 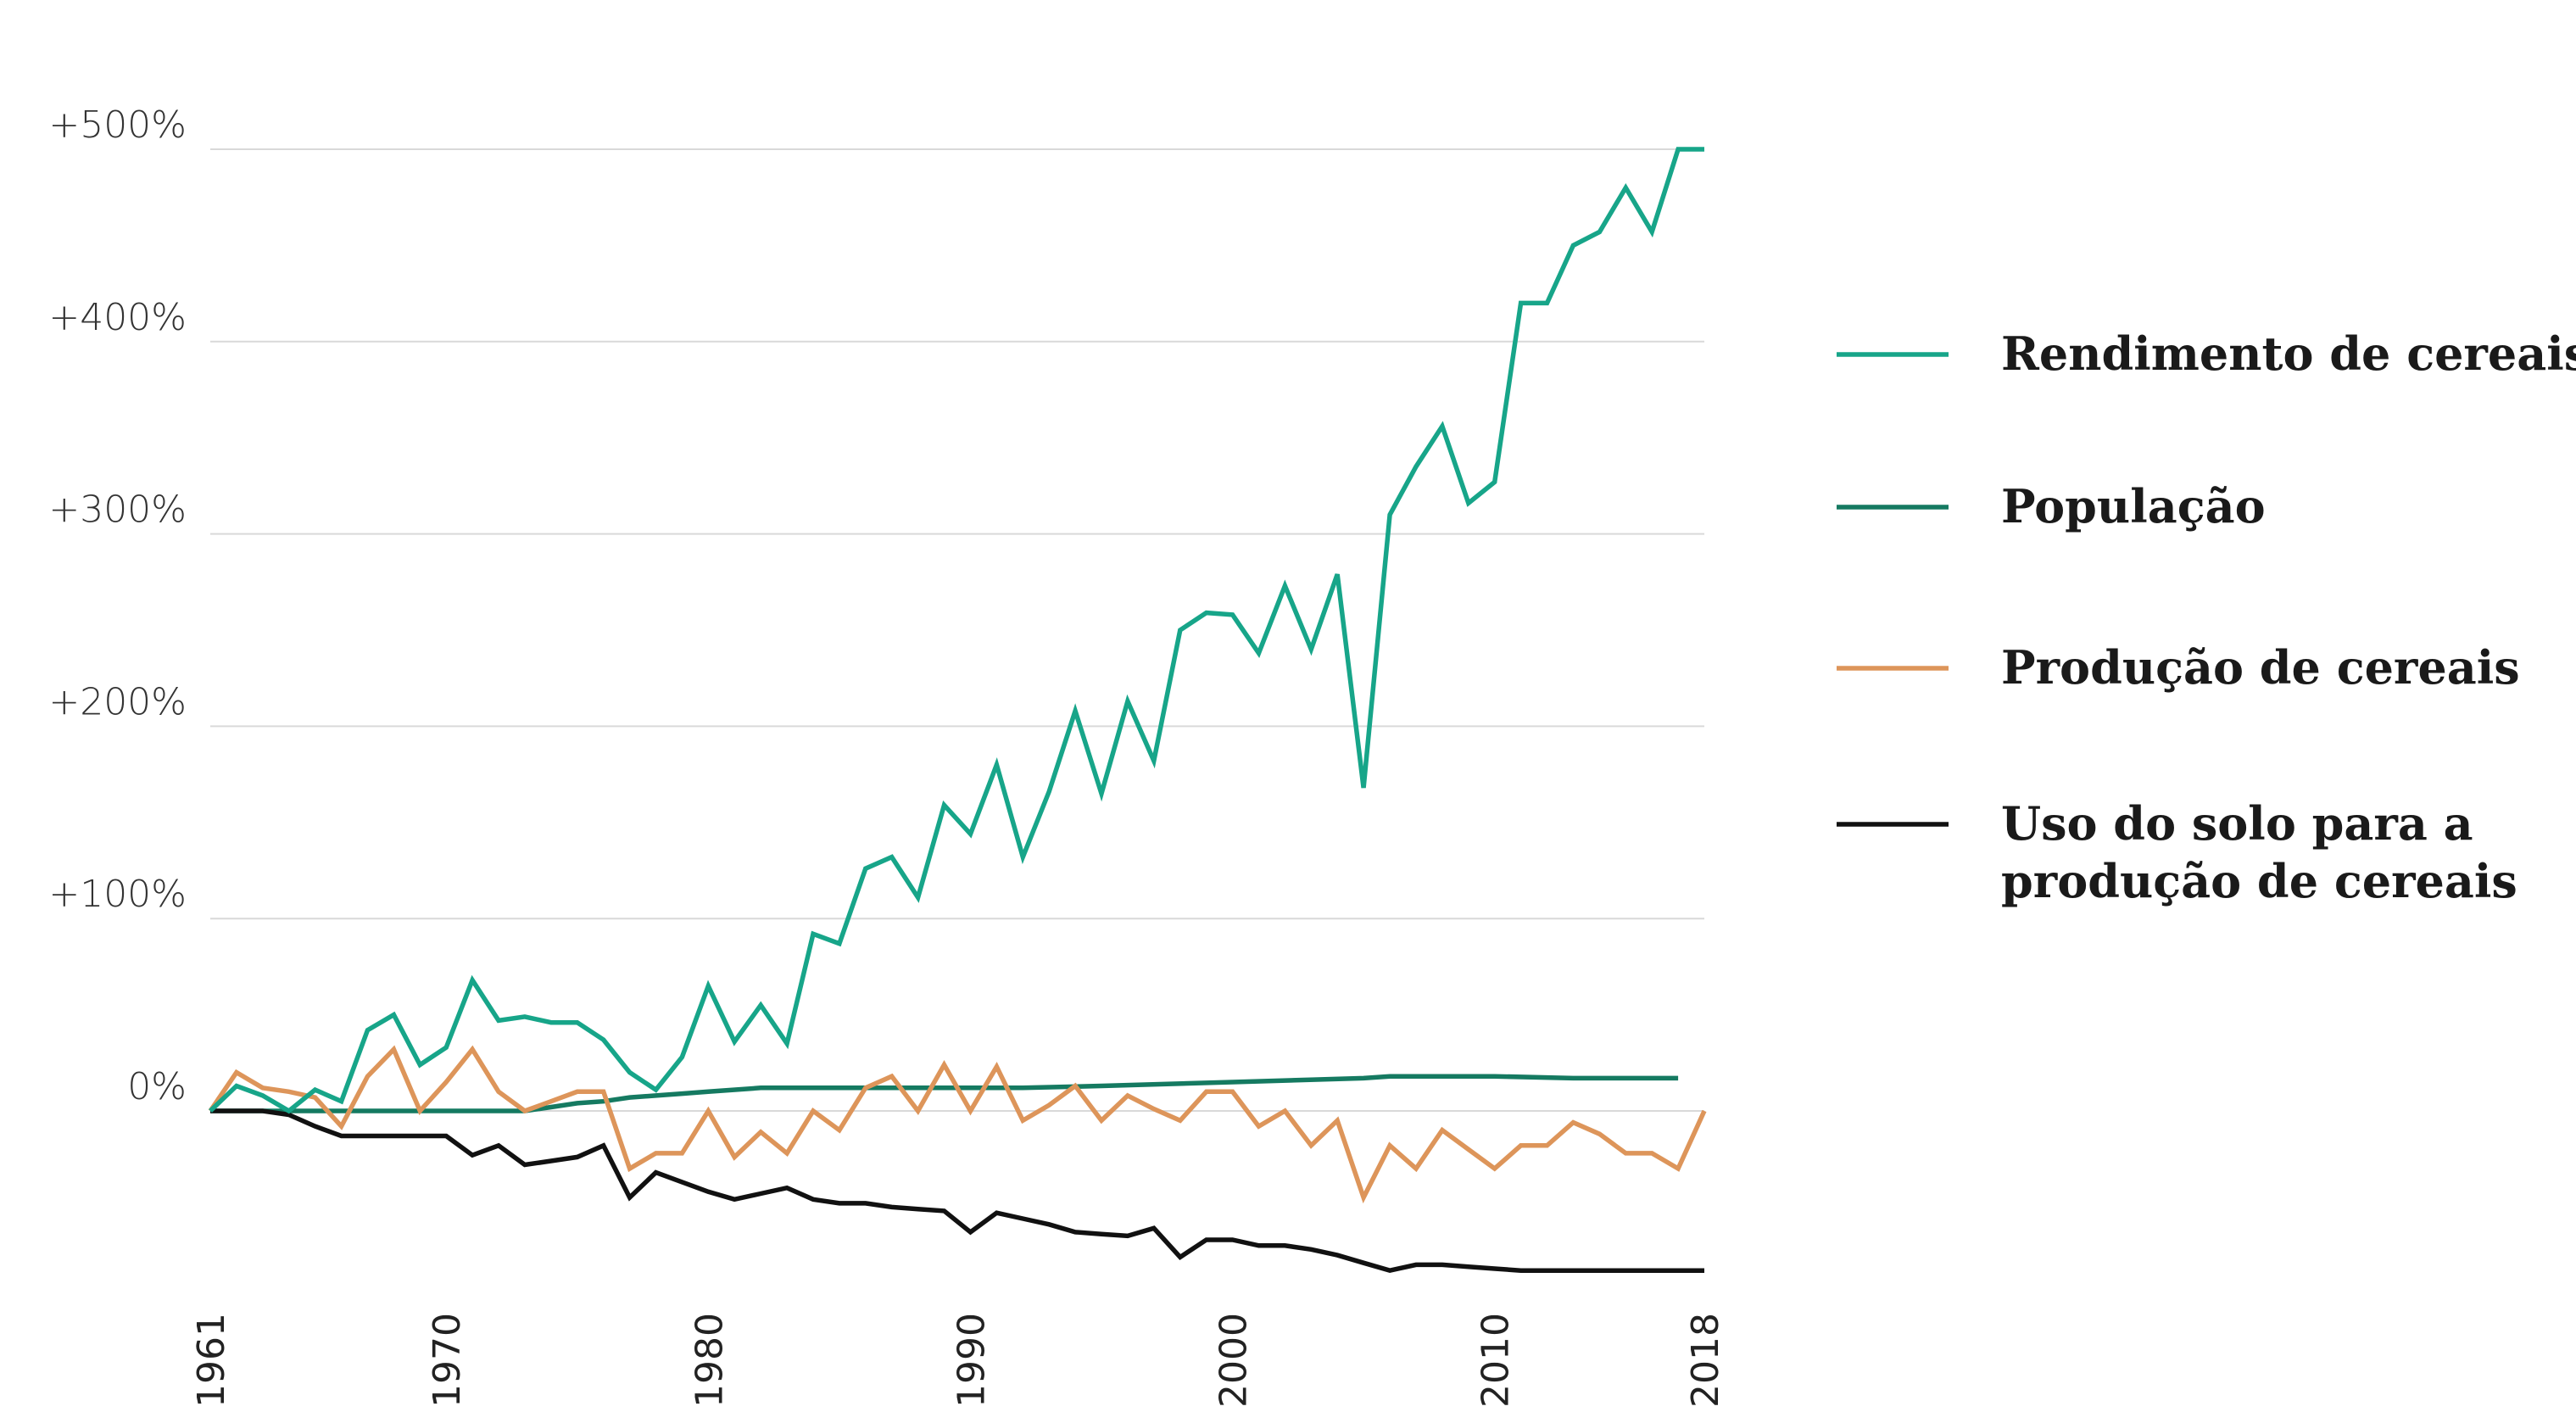 What do you see at coordinates (157, 1086) in the screenshot?
I see `y-tick-label: 0%` at bounding box center [157, 1086].